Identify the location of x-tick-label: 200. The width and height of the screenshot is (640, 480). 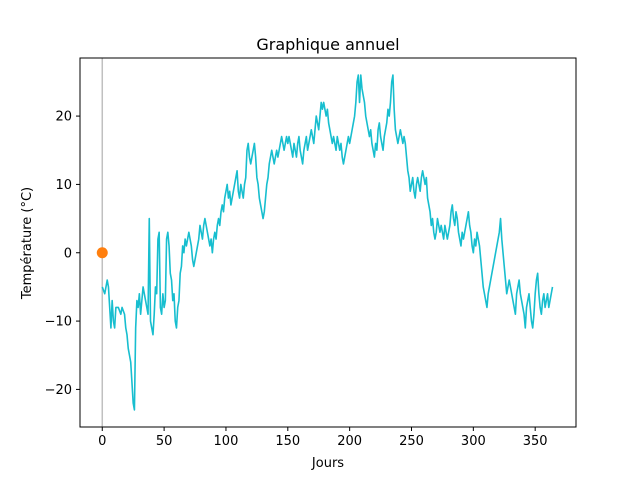
(349, 441).